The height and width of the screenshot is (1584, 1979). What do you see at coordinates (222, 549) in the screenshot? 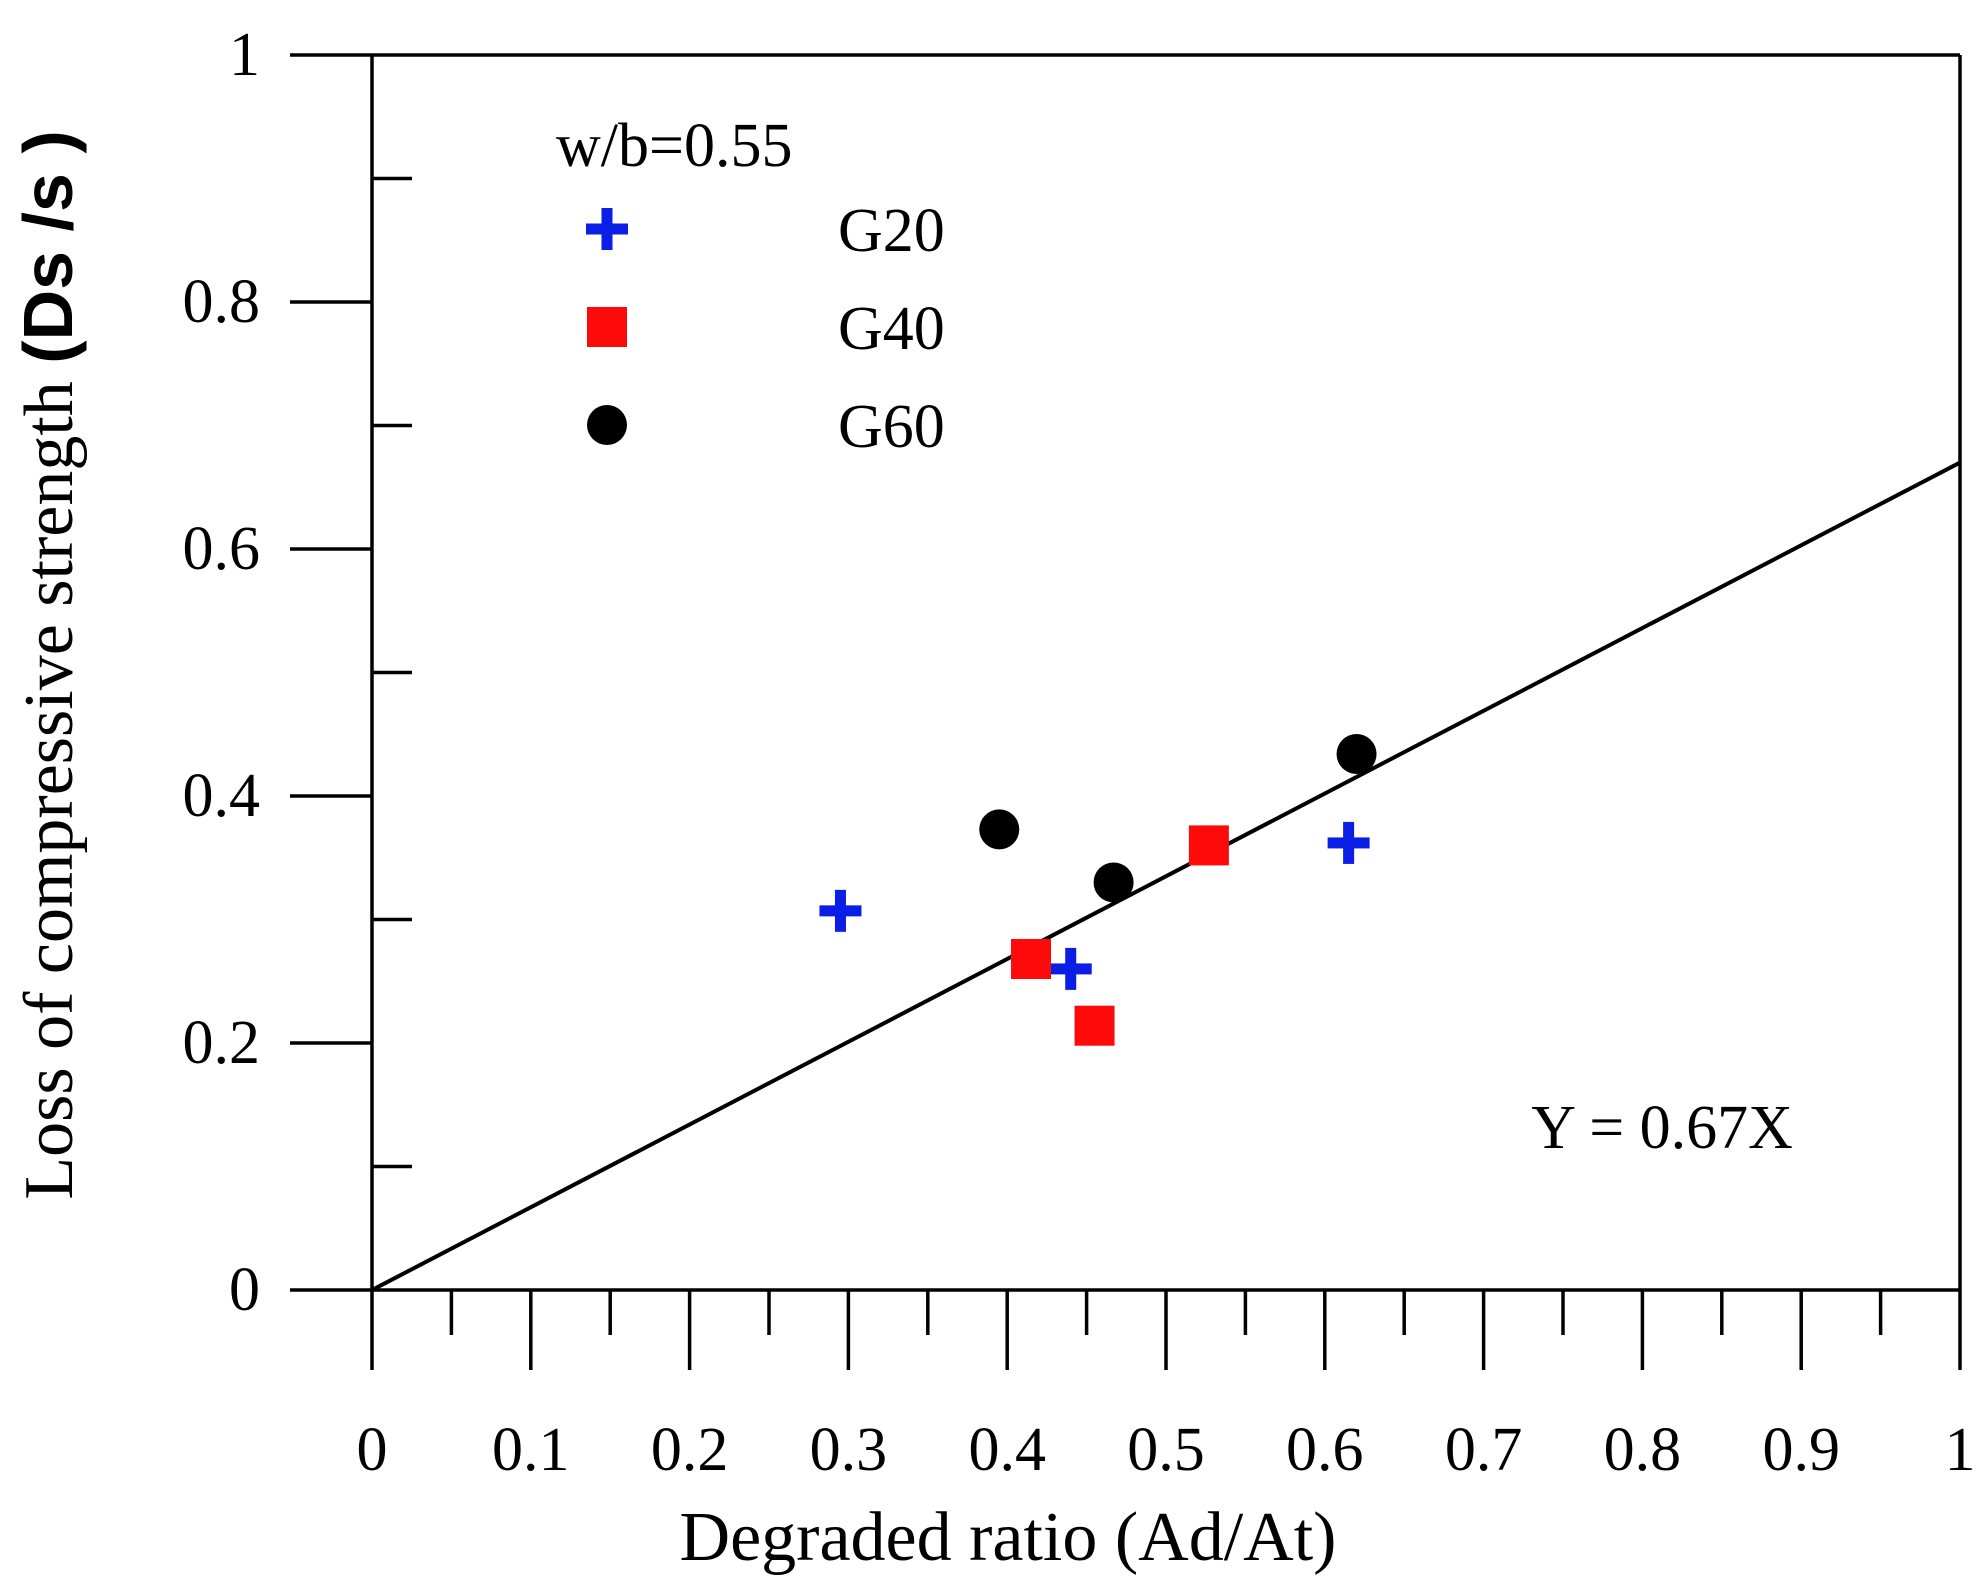
I see `y-tick-label: 0.6` at bounding box center [222, 549].